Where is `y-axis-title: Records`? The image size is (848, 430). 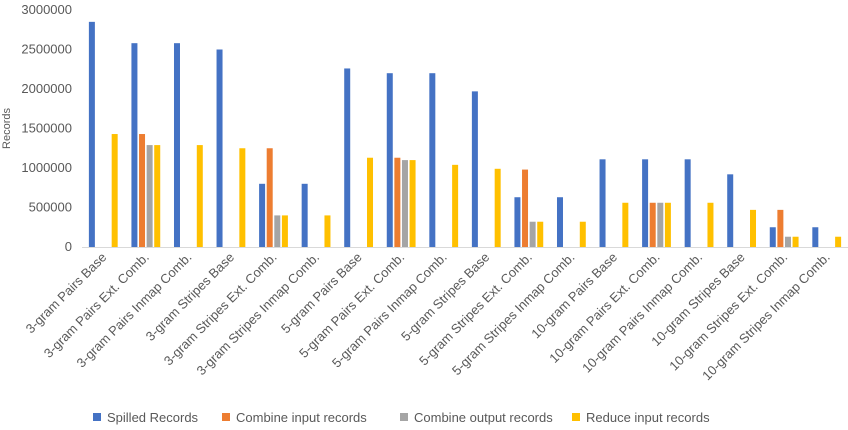
y-axis-title: Records is located at coordinates (7, 128).